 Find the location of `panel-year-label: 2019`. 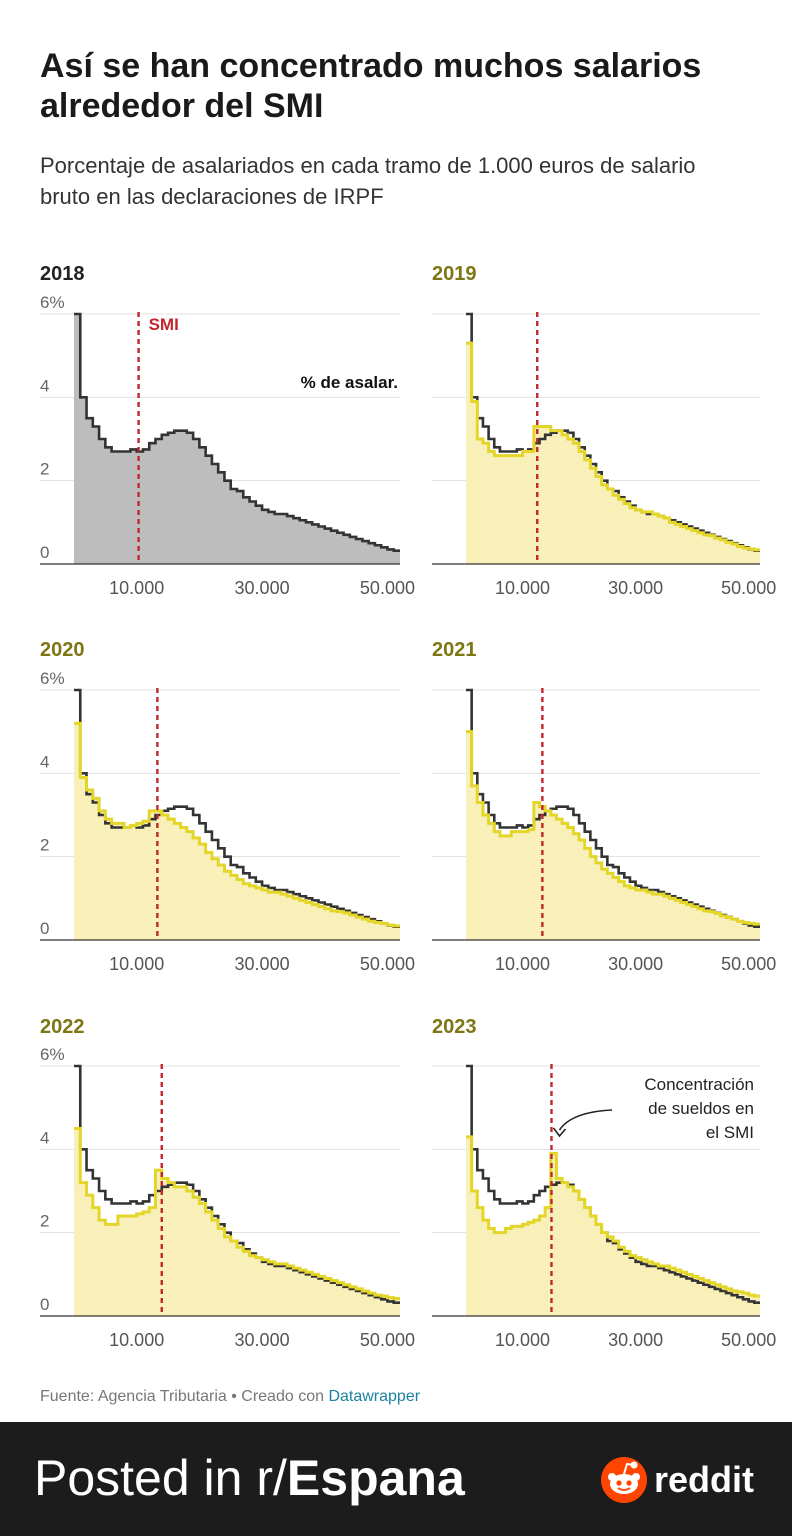

panel-year-label: 2019 is located at coordinates (454, 274).